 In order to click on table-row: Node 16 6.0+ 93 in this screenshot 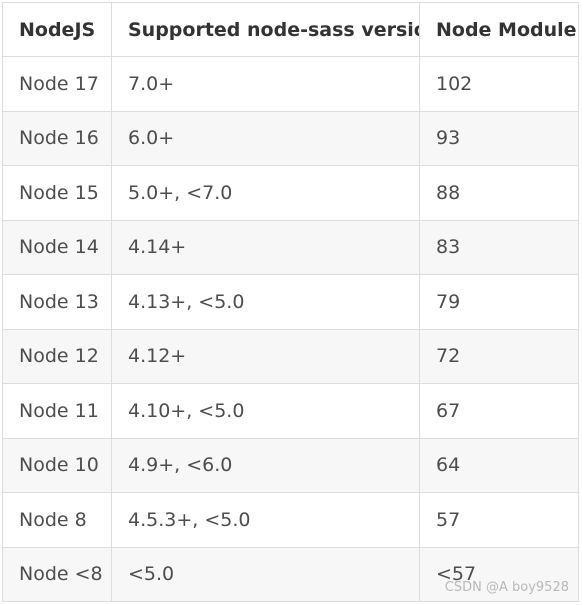, I will do `click(290, 138)`.